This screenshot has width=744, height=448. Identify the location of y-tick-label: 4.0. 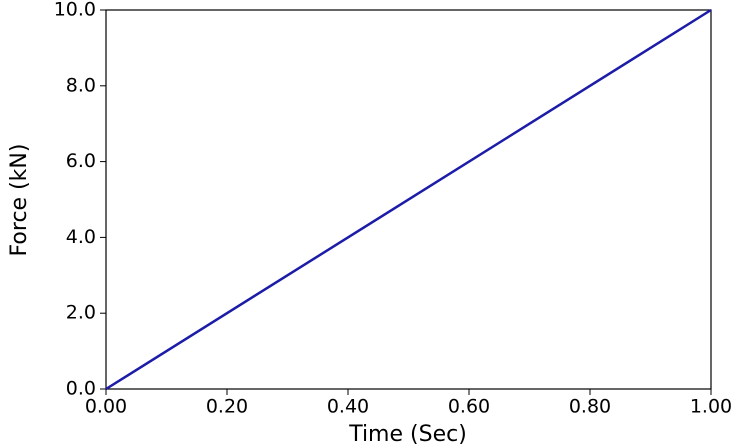
(81, 237).